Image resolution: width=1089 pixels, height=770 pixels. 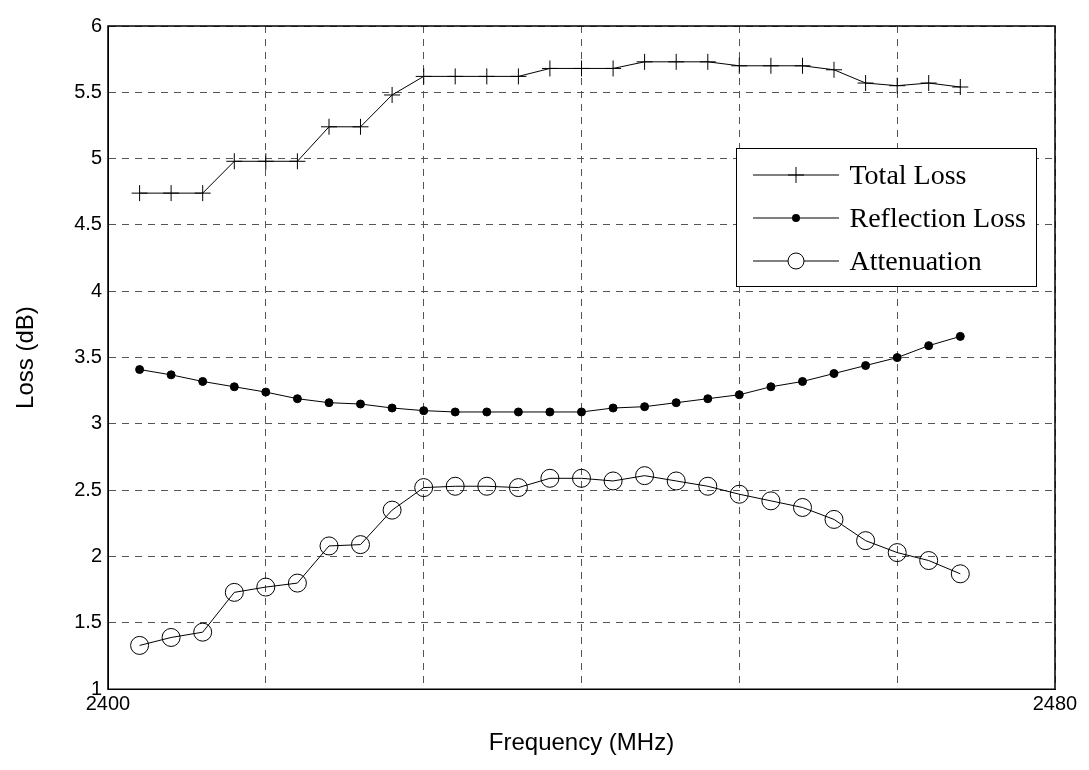 What do you see at coordinates (937, 218) in the screenshot?
I see `legend-label: Reflection Loss` at bounding box center [937, 218].